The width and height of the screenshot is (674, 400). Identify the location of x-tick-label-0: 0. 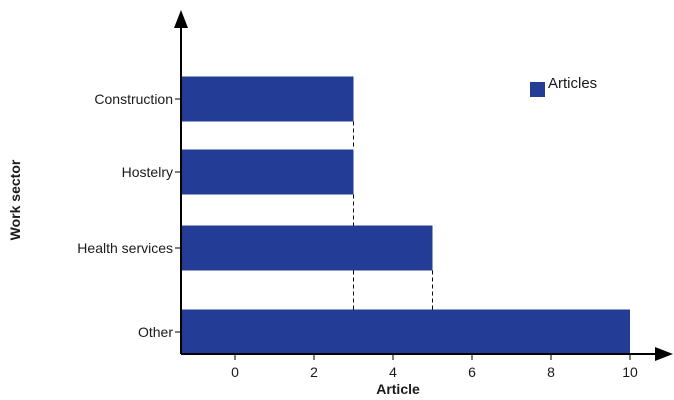
(235, 372).